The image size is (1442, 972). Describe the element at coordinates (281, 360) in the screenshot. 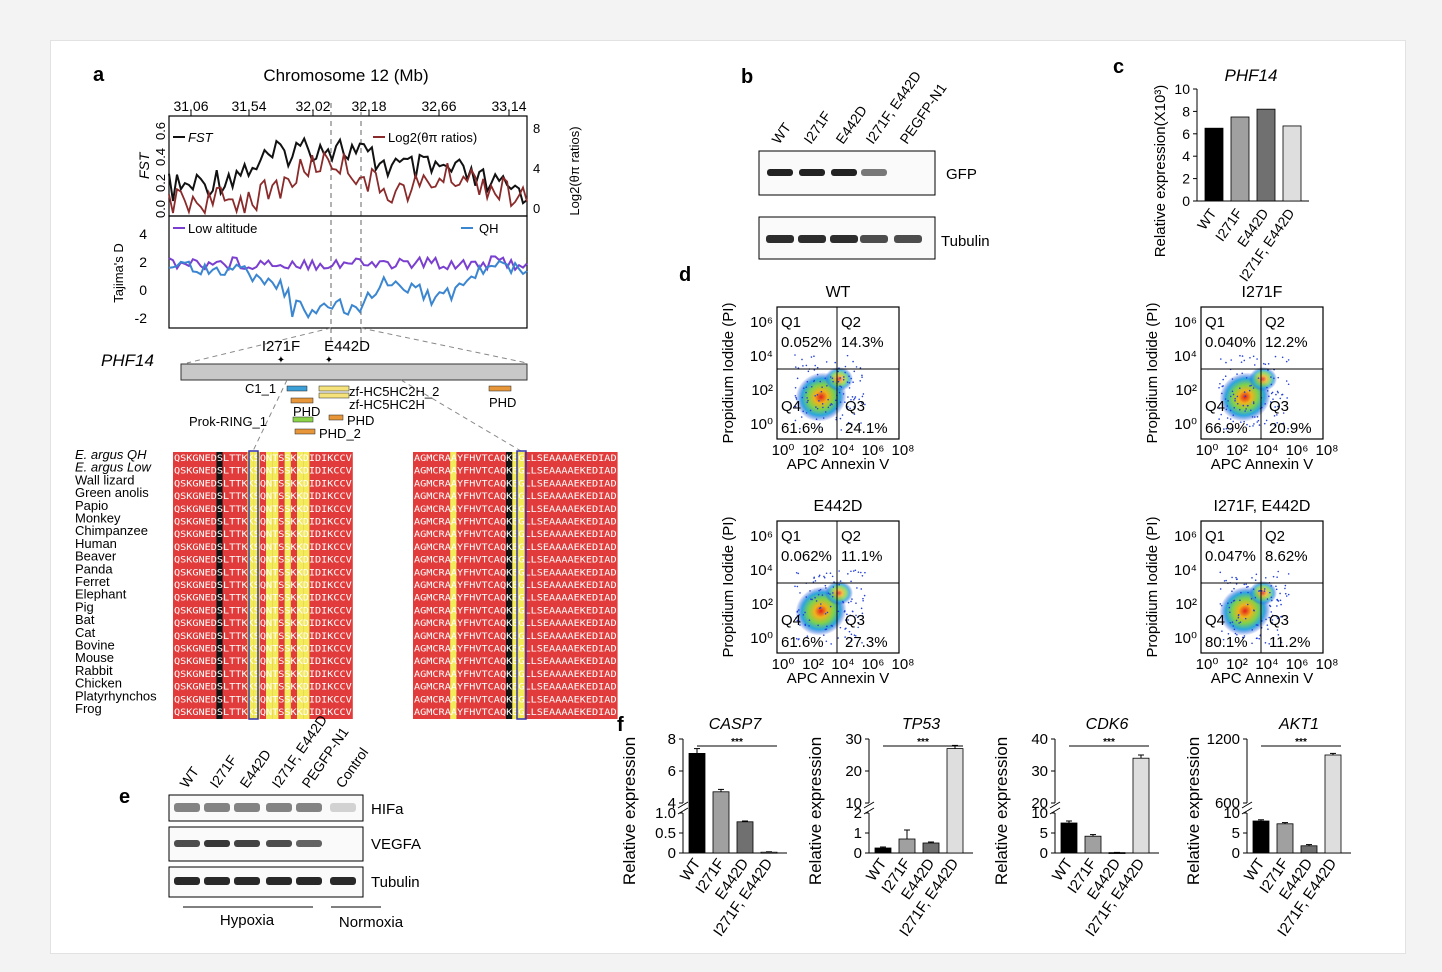

I see `mutation-marker-1: ✦` at that location.